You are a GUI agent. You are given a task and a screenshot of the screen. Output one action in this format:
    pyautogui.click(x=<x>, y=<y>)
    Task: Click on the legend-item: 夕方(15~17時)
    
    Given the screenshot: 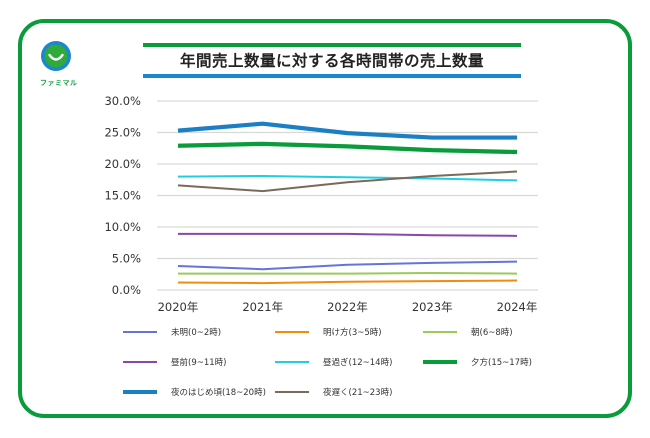 What is the action you would take?
    pyautogui.click(x=477, y=362)
    